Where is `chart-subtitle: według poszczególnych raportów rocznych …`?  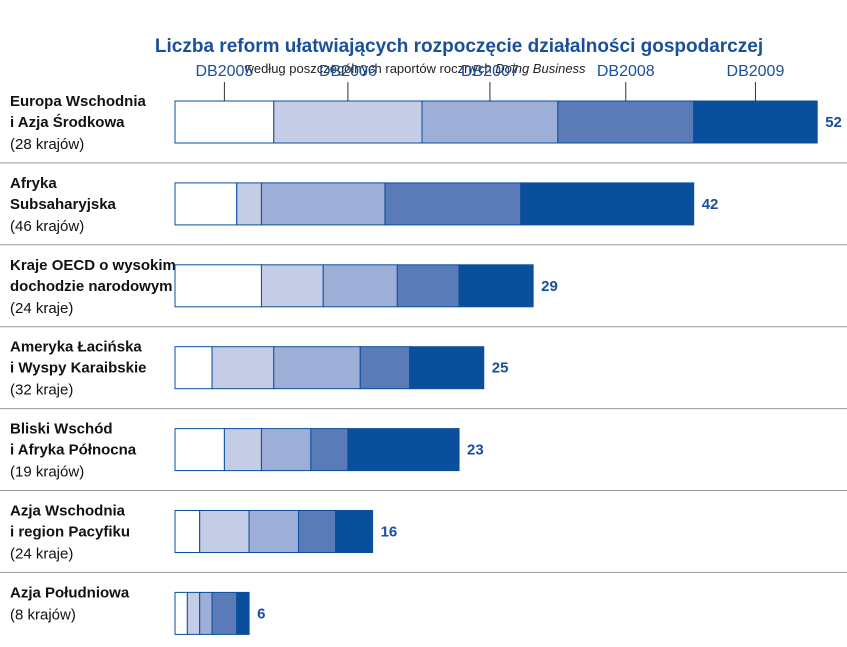
chart-subtitle: według poszczególnych raportów rocznych … is located at coordinates (414, 68).